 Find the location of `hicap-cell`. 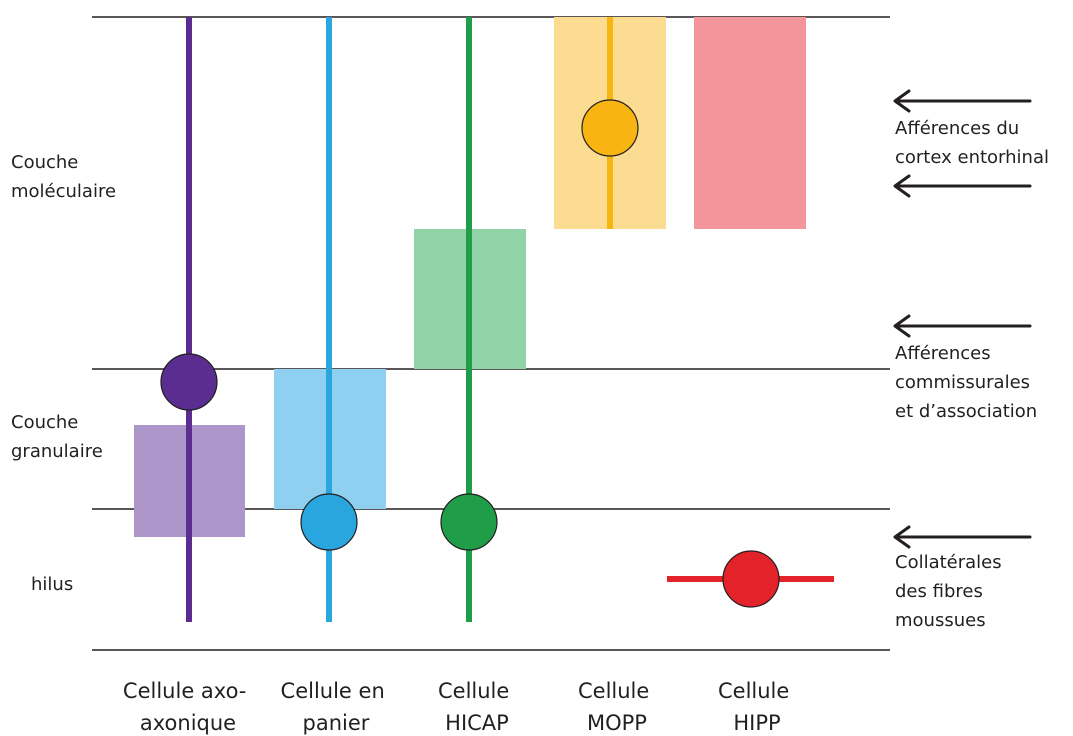

hicap-cell is located at coordinates (470, 319).